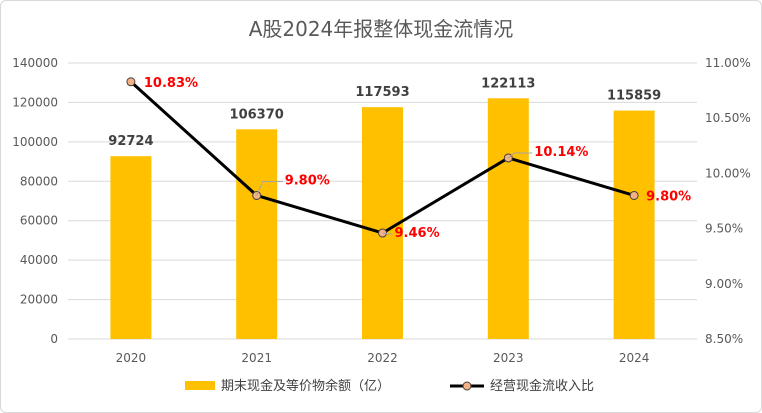 This screenshot has height=413, width=762. What do you see at coordinates (39, 260) in the screenshot?
I see `left-tick-label: 40000` at bounding box center [39, 260].